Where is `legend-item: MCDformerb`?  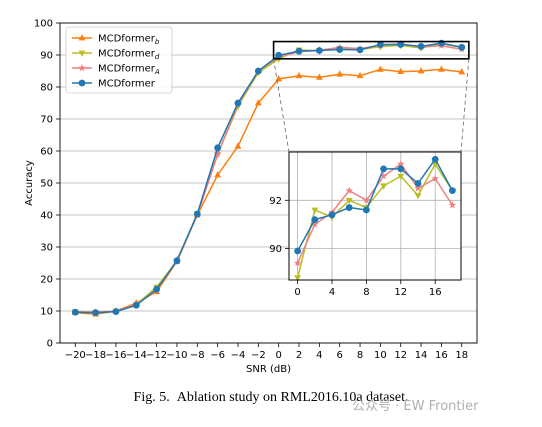
legend-item: MCDformerb is located at coordinates (116, 40).